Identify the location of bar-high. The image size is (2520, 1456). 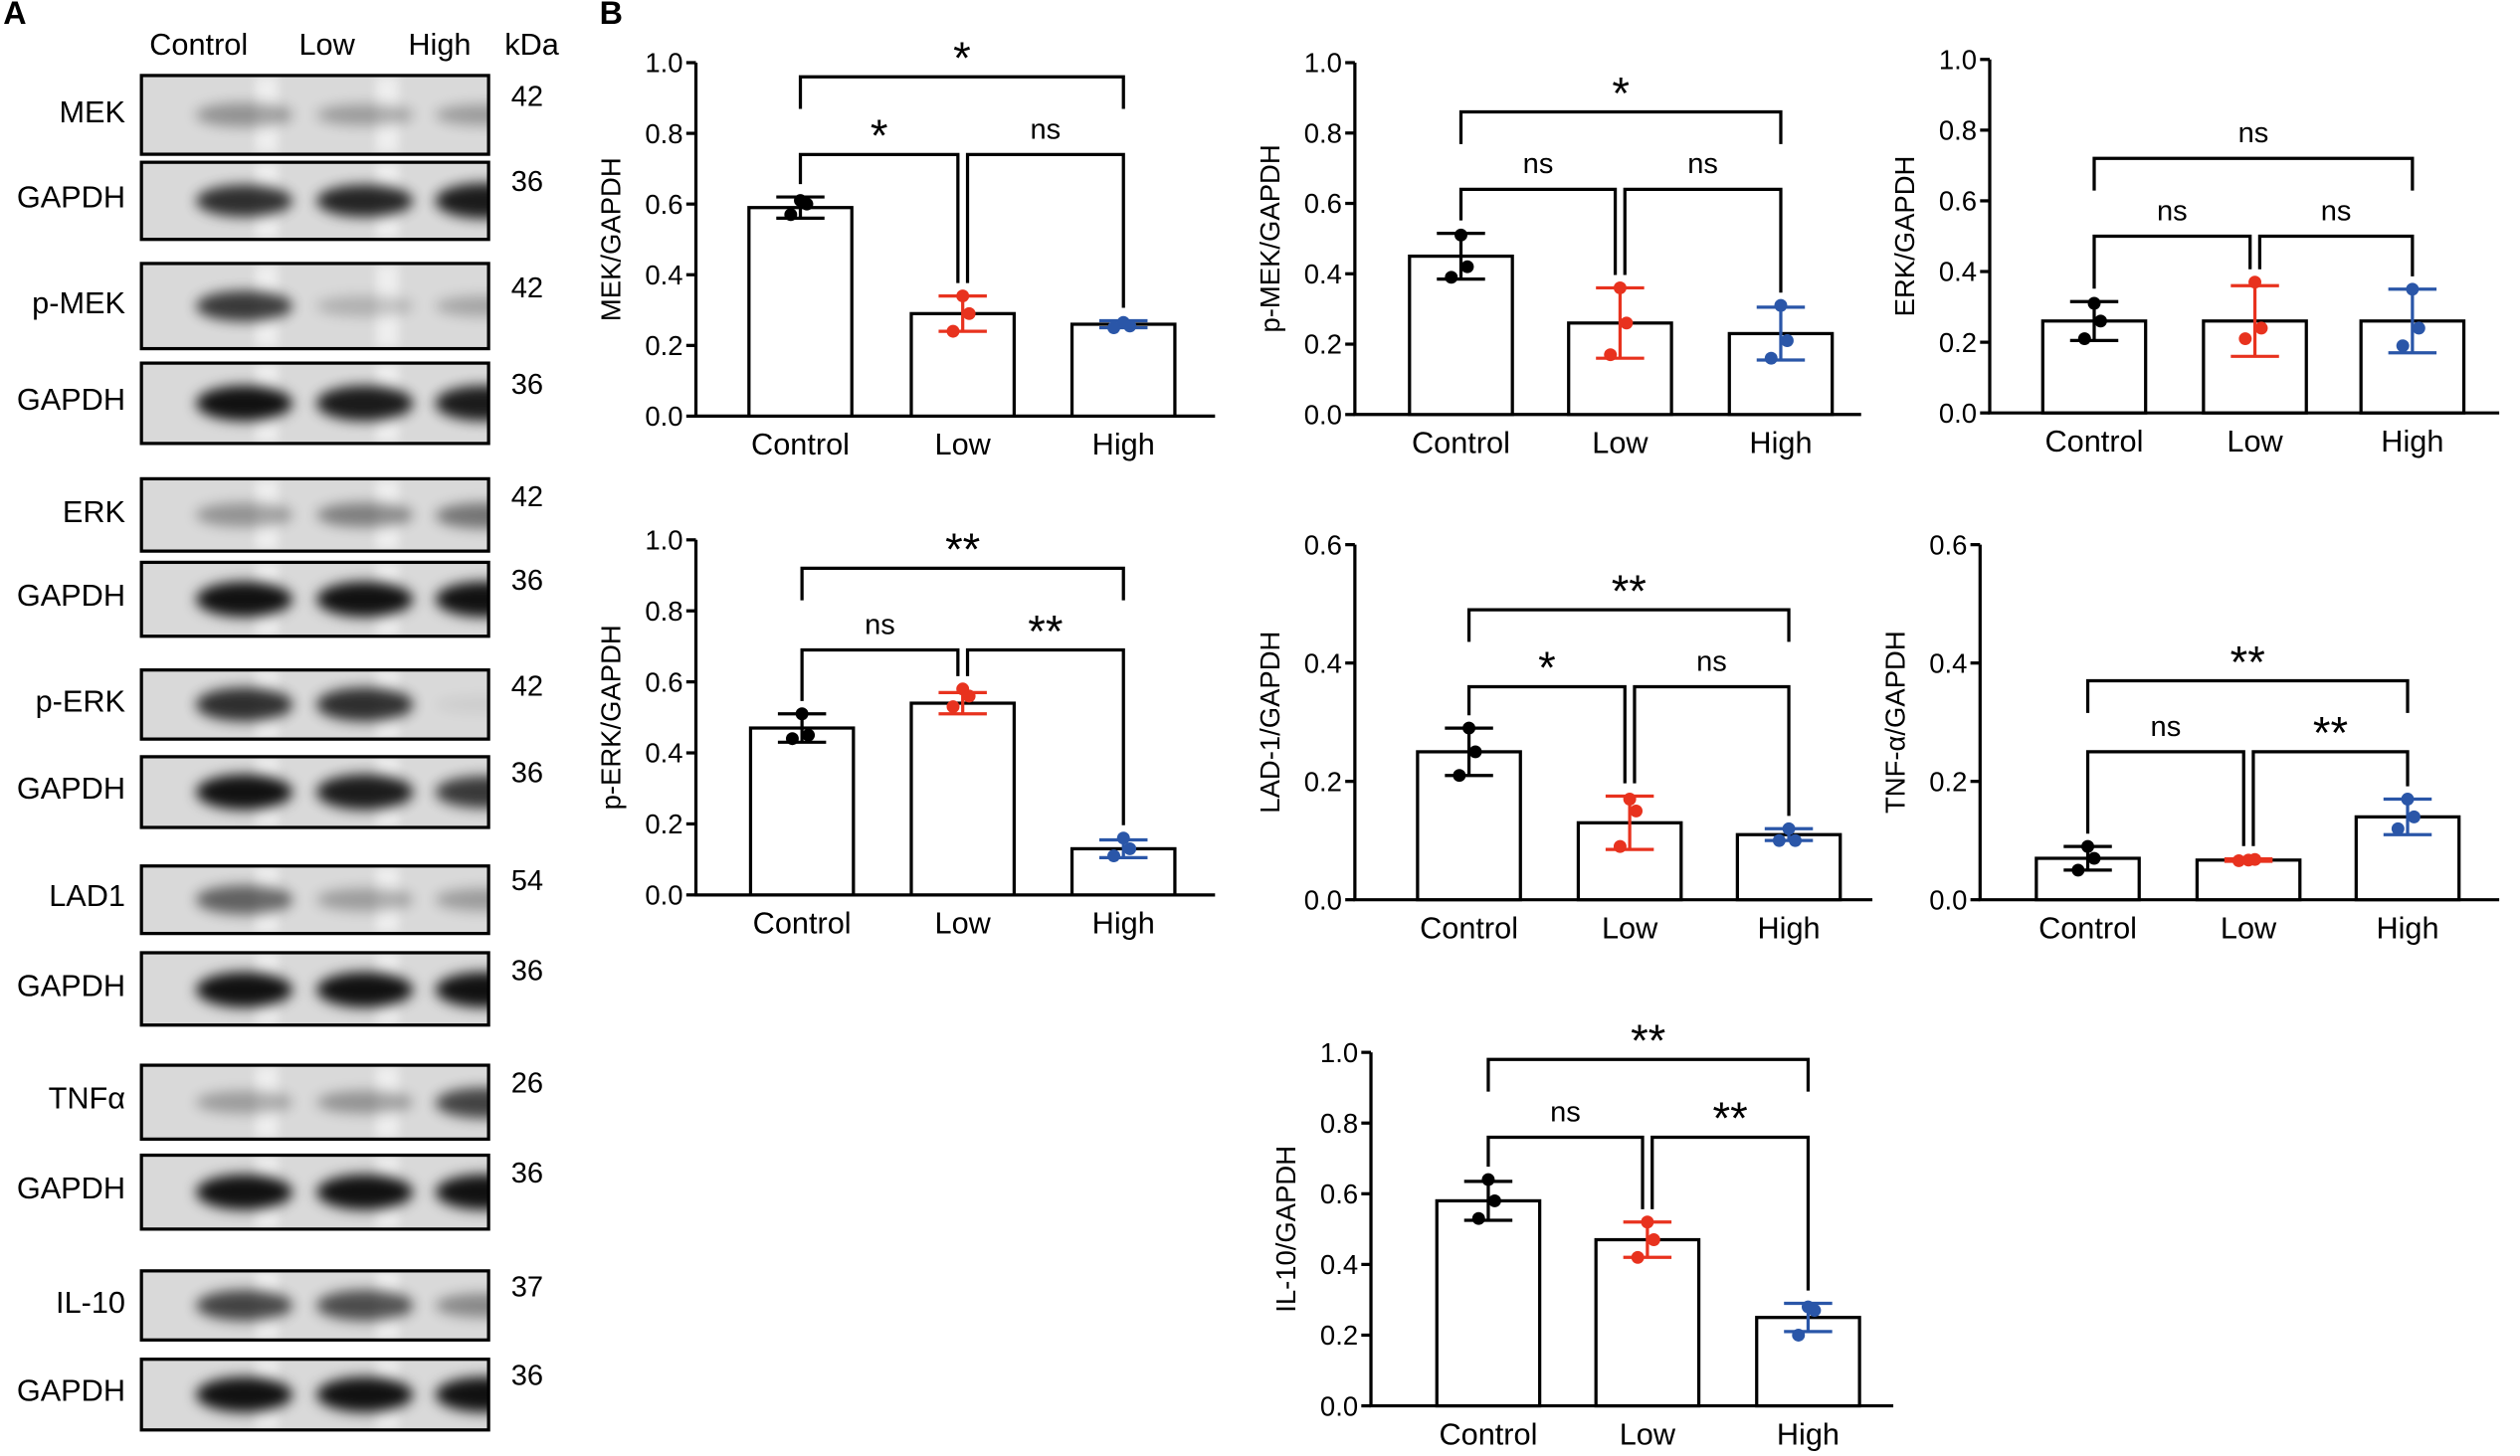
(1781, 374).